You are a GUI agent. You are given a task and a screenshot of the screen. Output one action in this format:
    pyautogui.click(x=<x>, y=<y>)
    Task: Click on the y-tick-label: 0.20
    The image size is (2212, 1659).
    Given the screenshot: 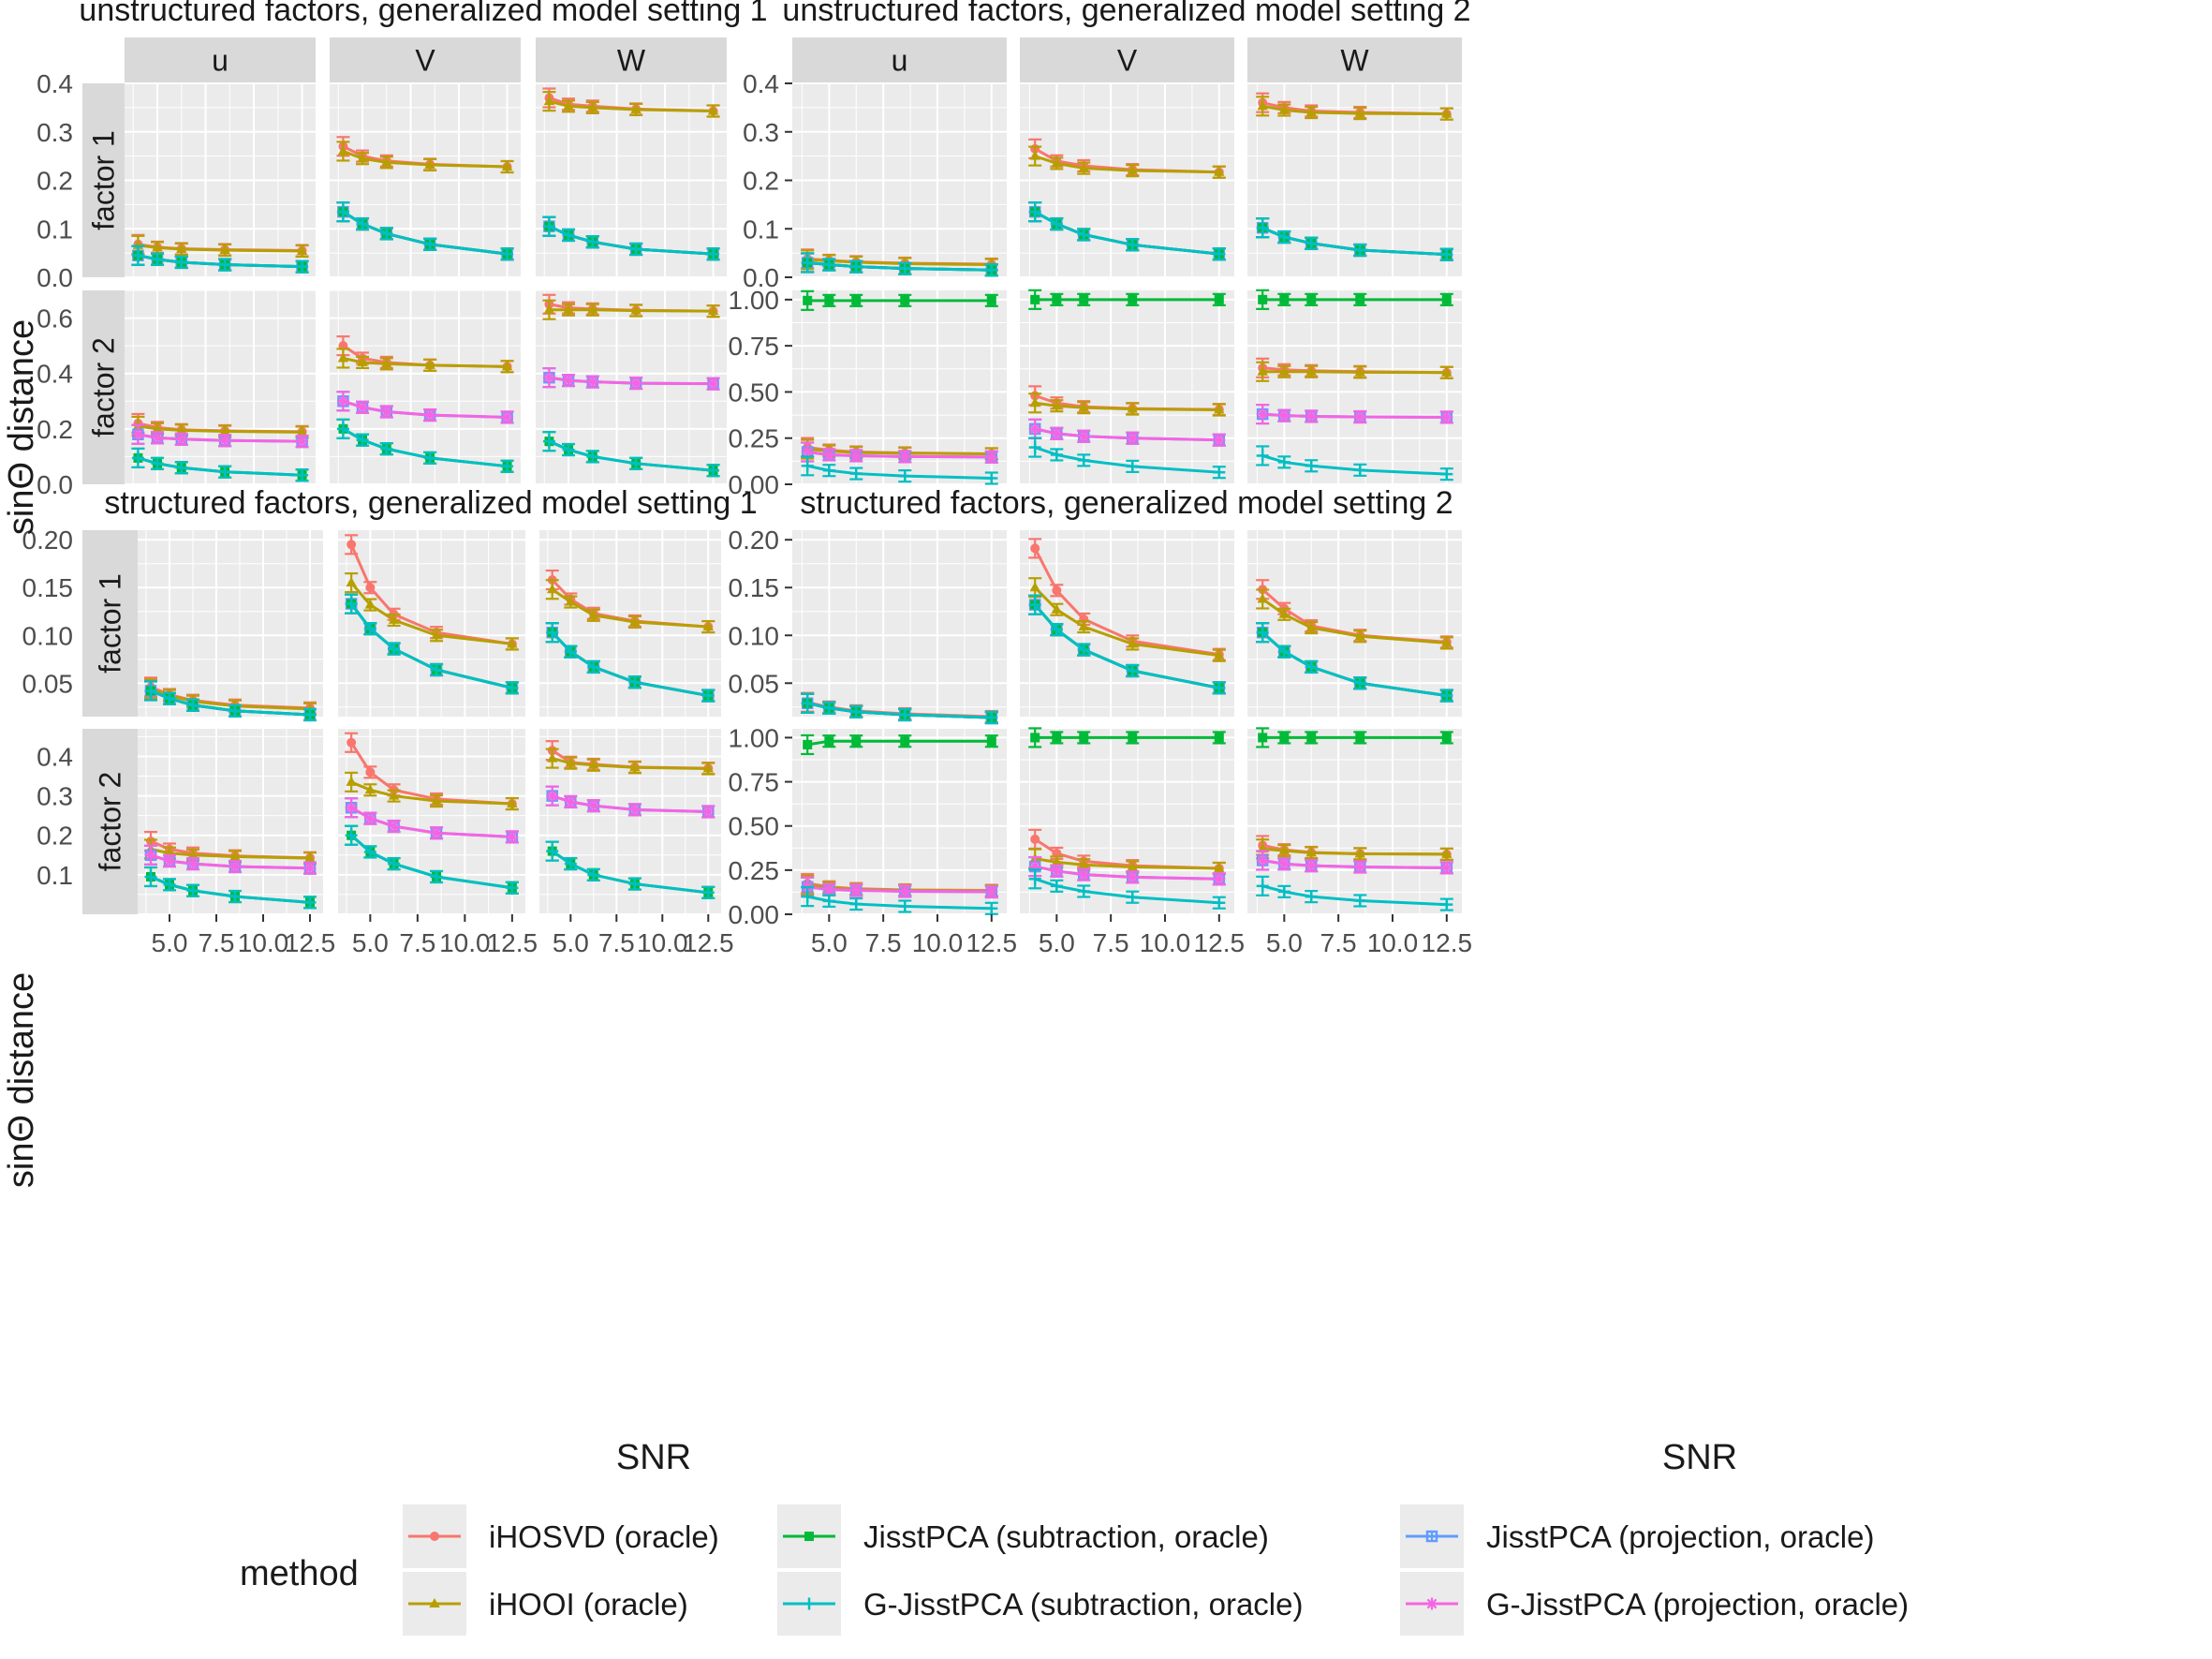 What is the action you would take?
    pyautogui.click(x=48, y=541)
    